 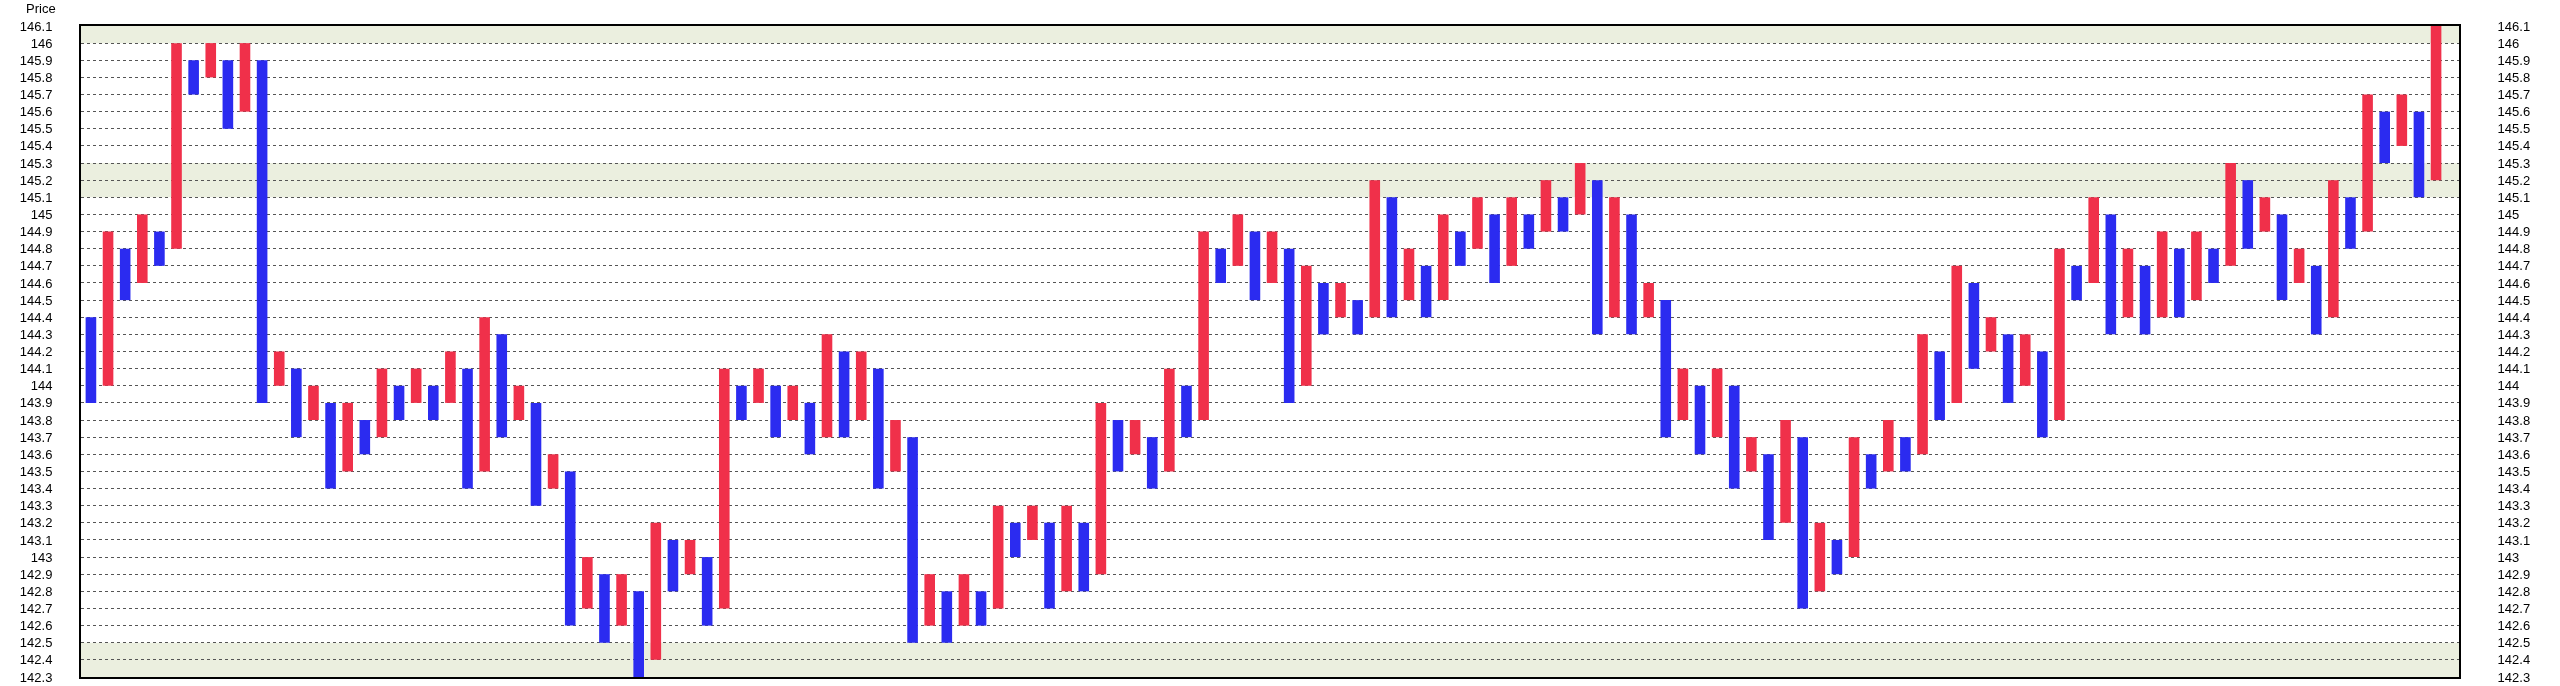 I want to click on y2-tick-label: 145.7, so click(x=2514, y=95).